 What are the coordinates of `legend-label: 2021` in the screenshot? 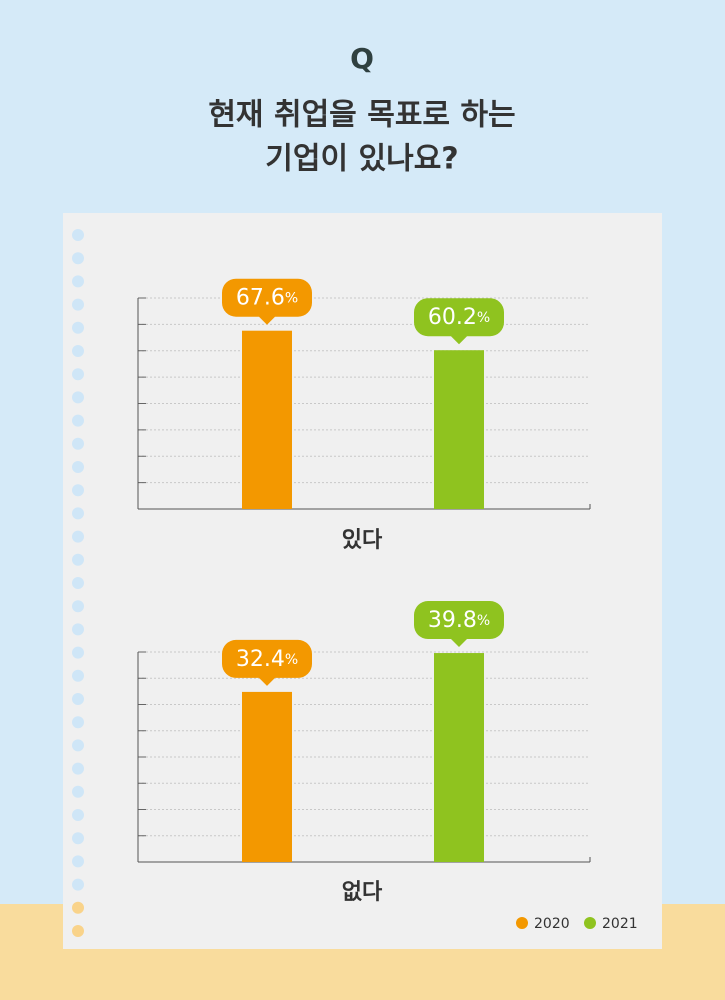 It's located at (620, 924).